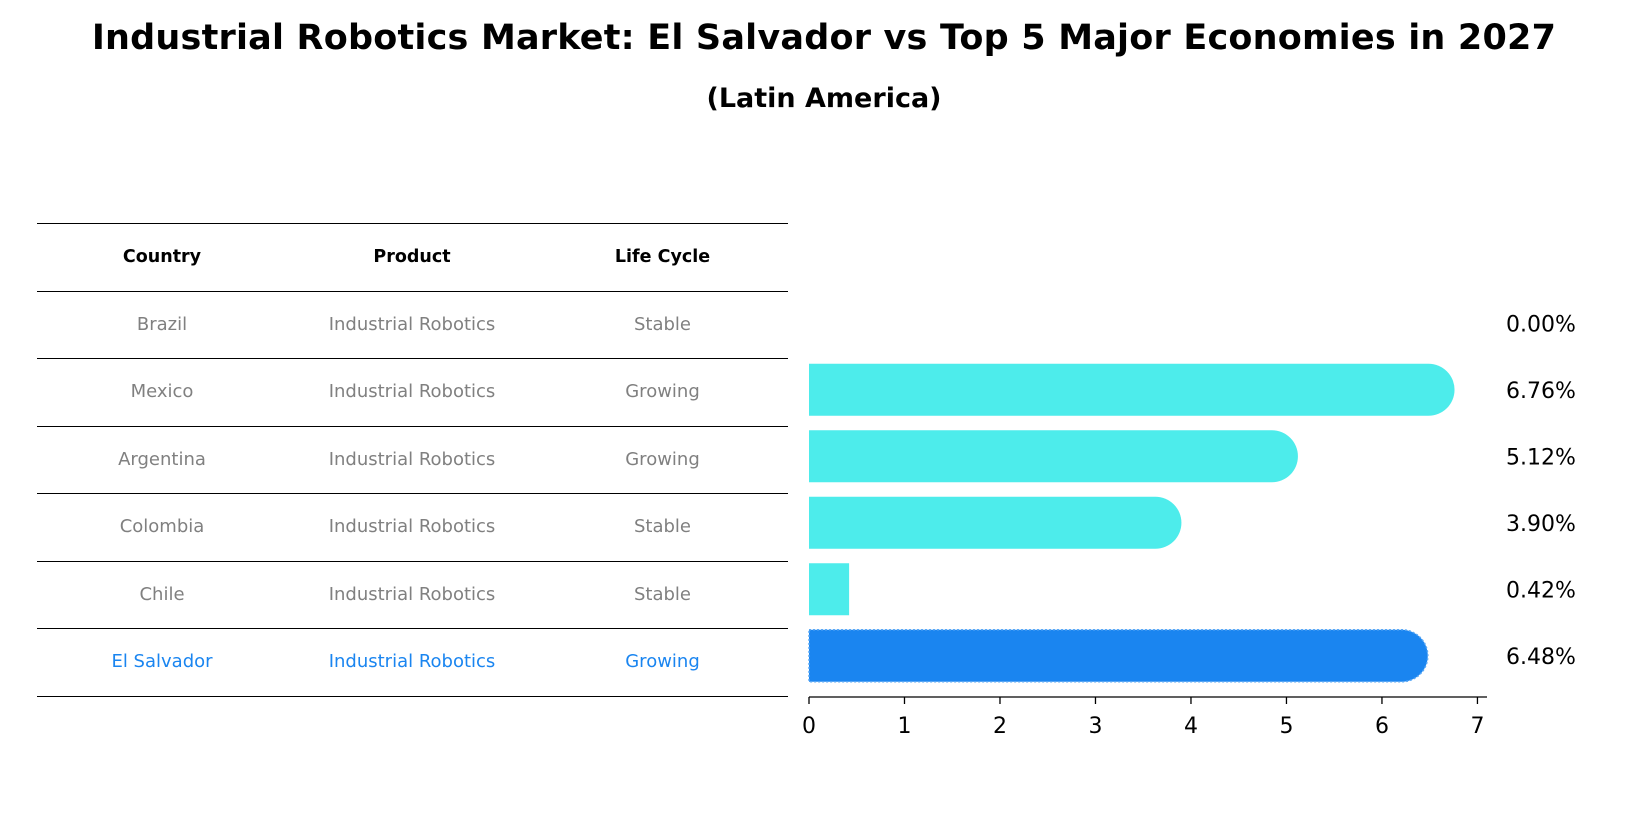 The width and height of the screenshot is (1648, 823). I want to click on table-row: Brazil Industrial Robotics Stable, so click(412, 324).